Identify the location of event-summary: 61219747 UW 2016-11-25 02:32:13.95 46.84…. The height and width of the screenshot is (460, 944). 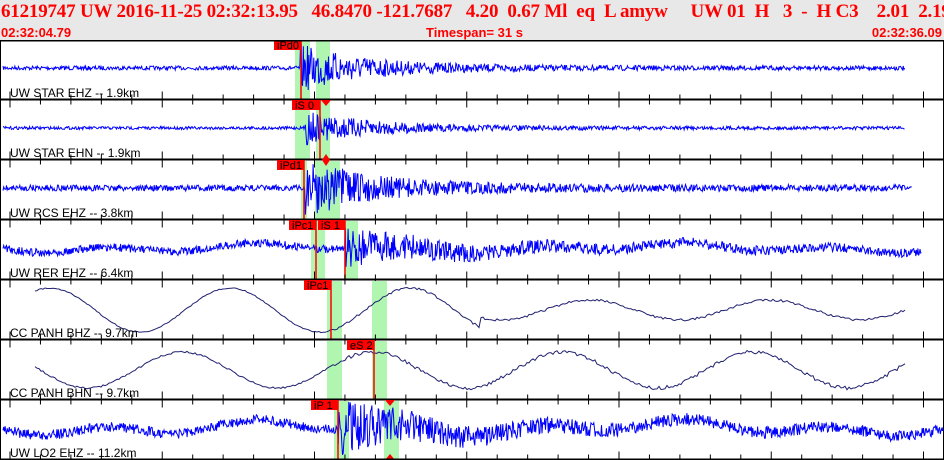
(472, 11).